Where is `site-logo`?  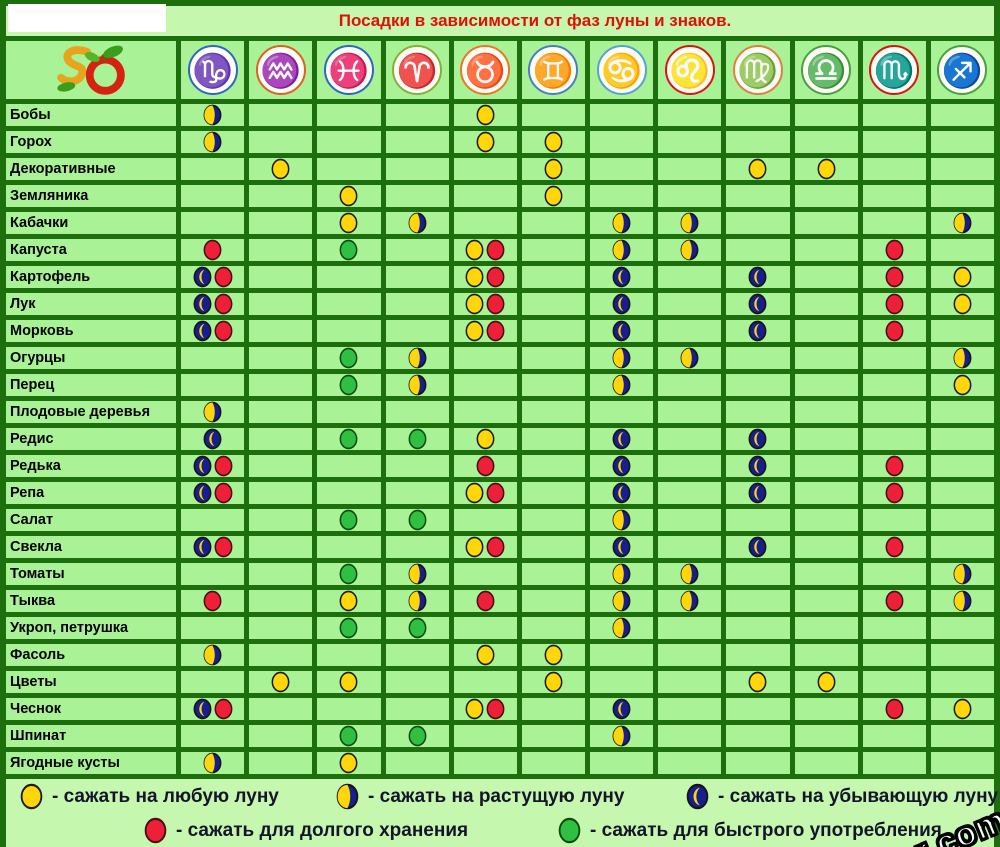 site-logo is located at coordinates (91, 70).